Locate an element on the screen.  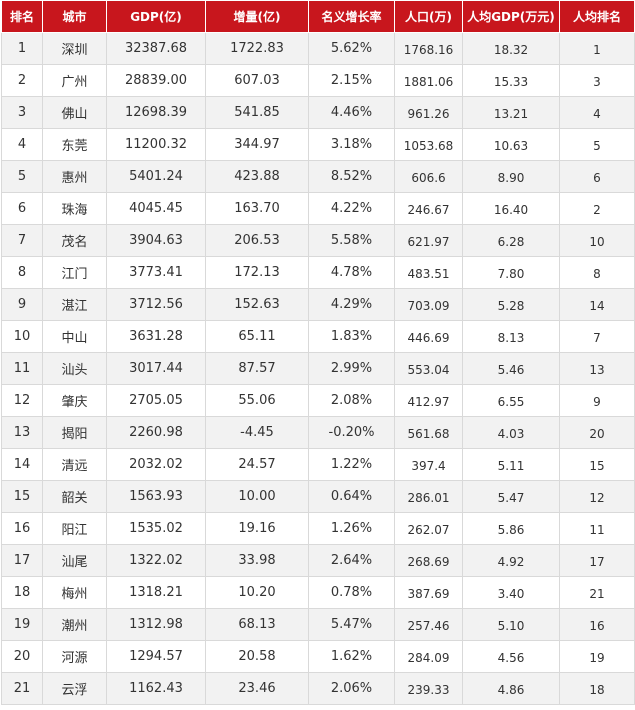
cell-col-increment: 68.13 is located at coordinates (257, 624).